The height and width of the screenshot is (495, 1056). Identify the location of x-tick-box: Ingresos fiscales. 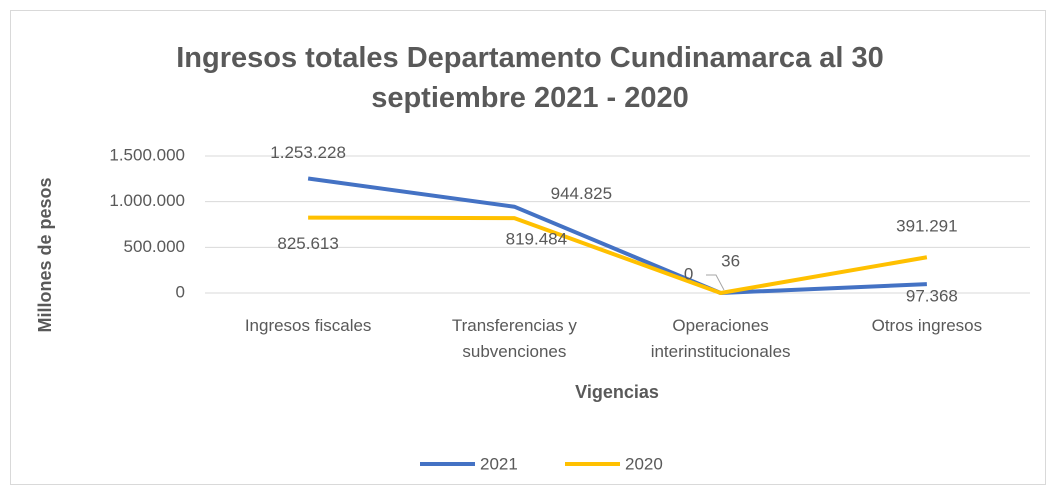
(308, 325).